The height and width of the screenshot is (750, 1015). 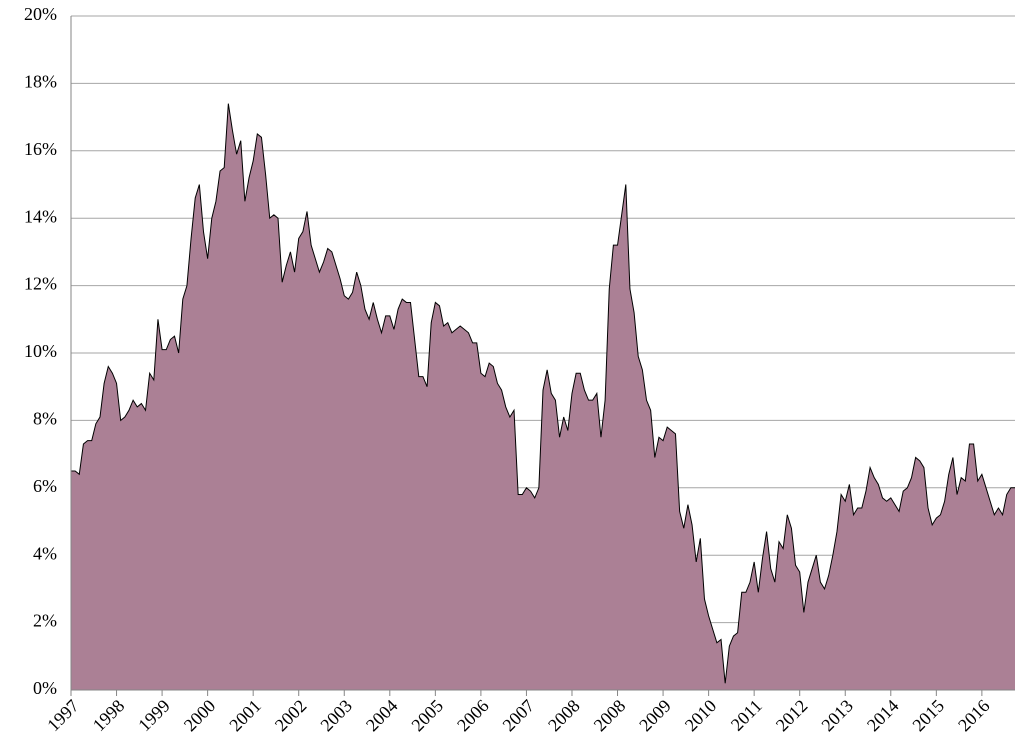 What do you see at coordinates (45, 621) in the screenshot?
I see `y-tick-label: 2%` at bounding box center [45, 621].